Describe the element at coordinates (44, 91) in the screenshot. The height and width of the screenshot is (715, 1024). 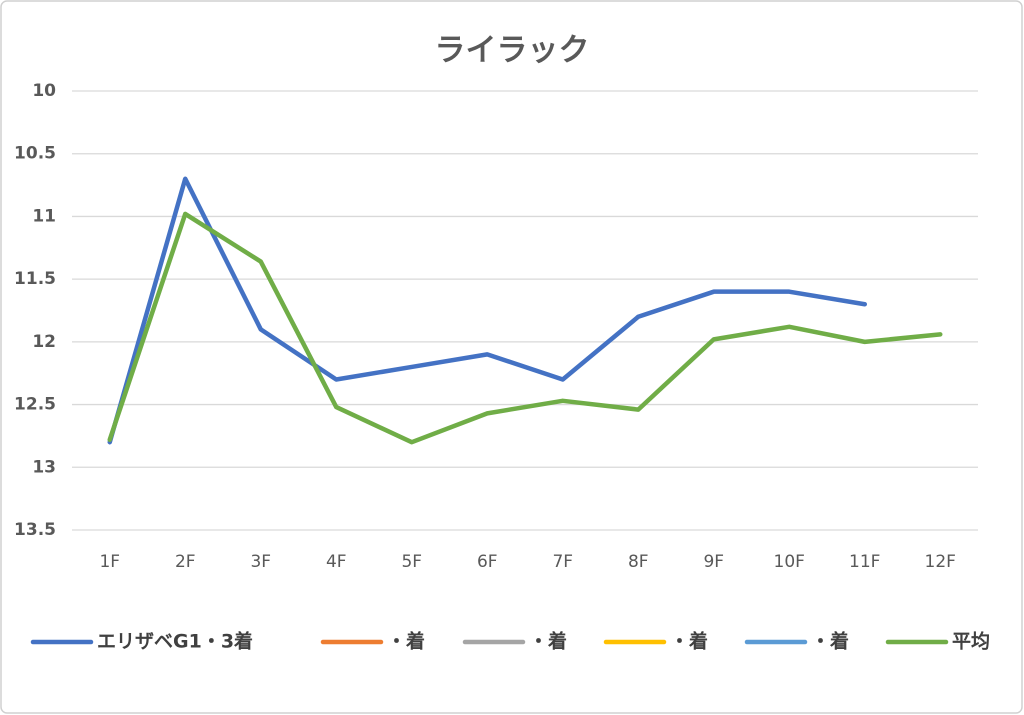
I see `y-tick-label: 10` at that location.